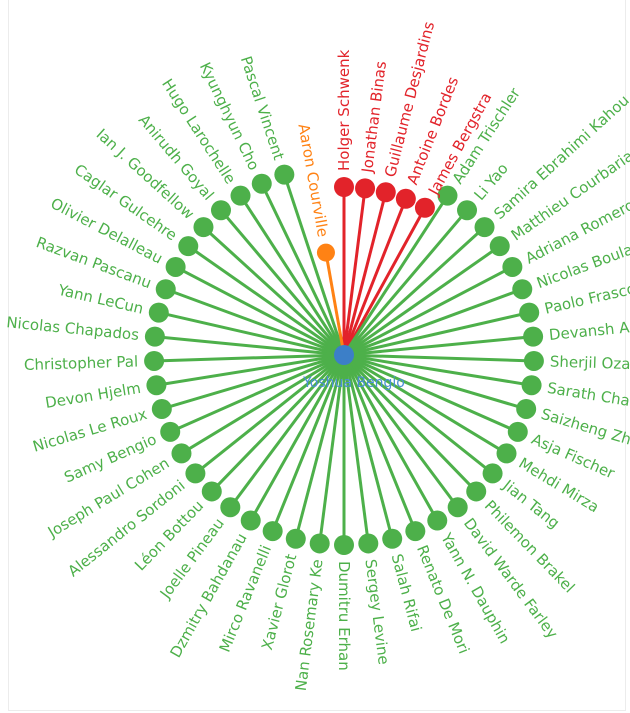 Image resolution: width=630 pixels, height=713 pixels. I want to click on coauthor-label: Devon Hjelm, so click(93, 395).